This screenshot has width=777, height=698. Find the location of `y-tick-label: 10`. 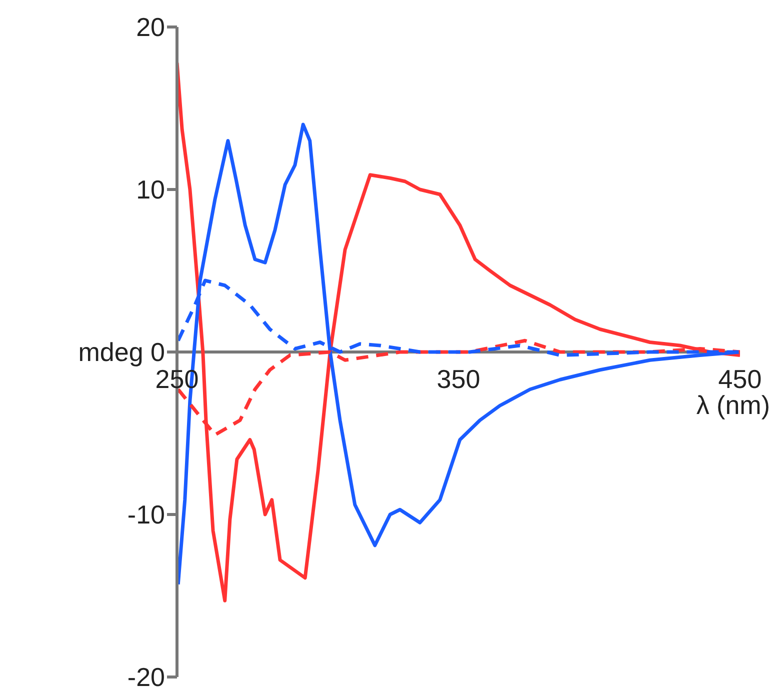

y-tick-label: 10 is located at coordinates (150, 189).